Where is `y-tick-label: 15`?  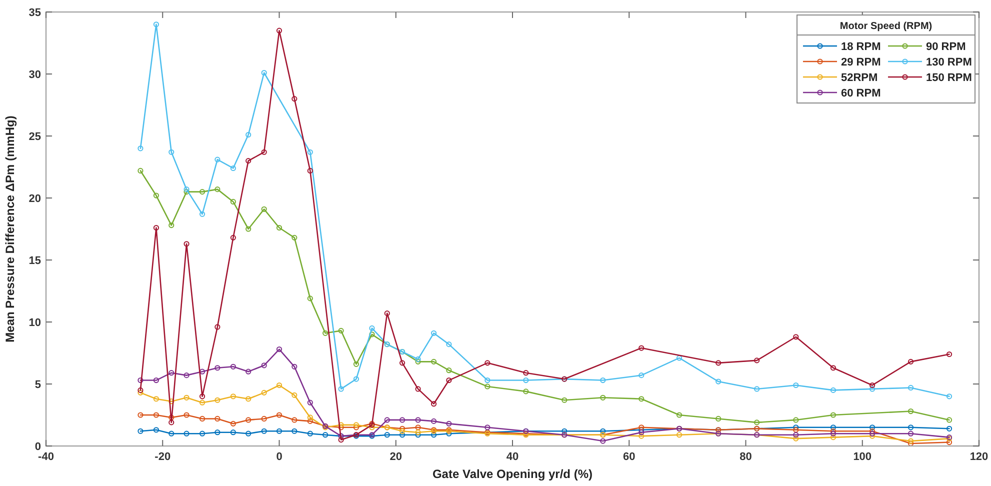 y-tick-label: 15 is located at coordinates (34, 261).